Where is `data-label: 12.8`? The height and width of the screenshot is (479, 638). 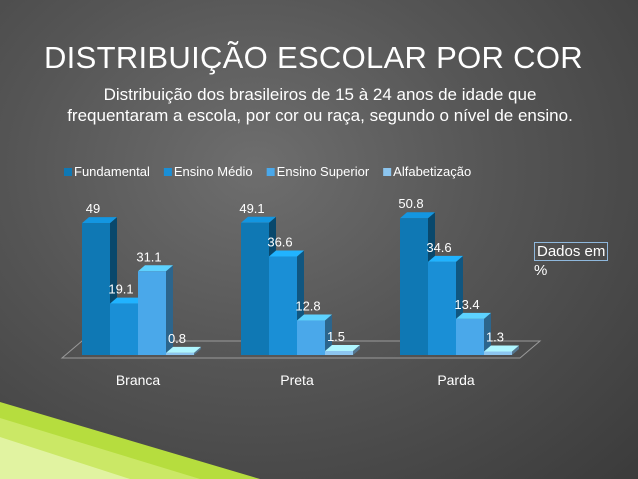
data-label: 12.8 is located at coordinates (307, 306).